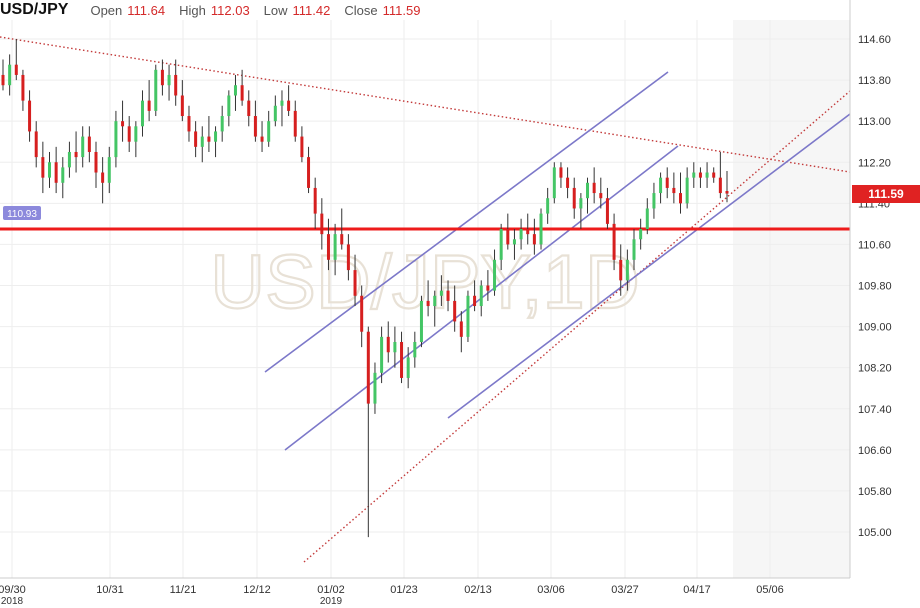 This screenshot has height=608, width=920. Describe the element at coordinates (478, 590) in the screenshot. I see `x-tick-label: 02/13` at that location.